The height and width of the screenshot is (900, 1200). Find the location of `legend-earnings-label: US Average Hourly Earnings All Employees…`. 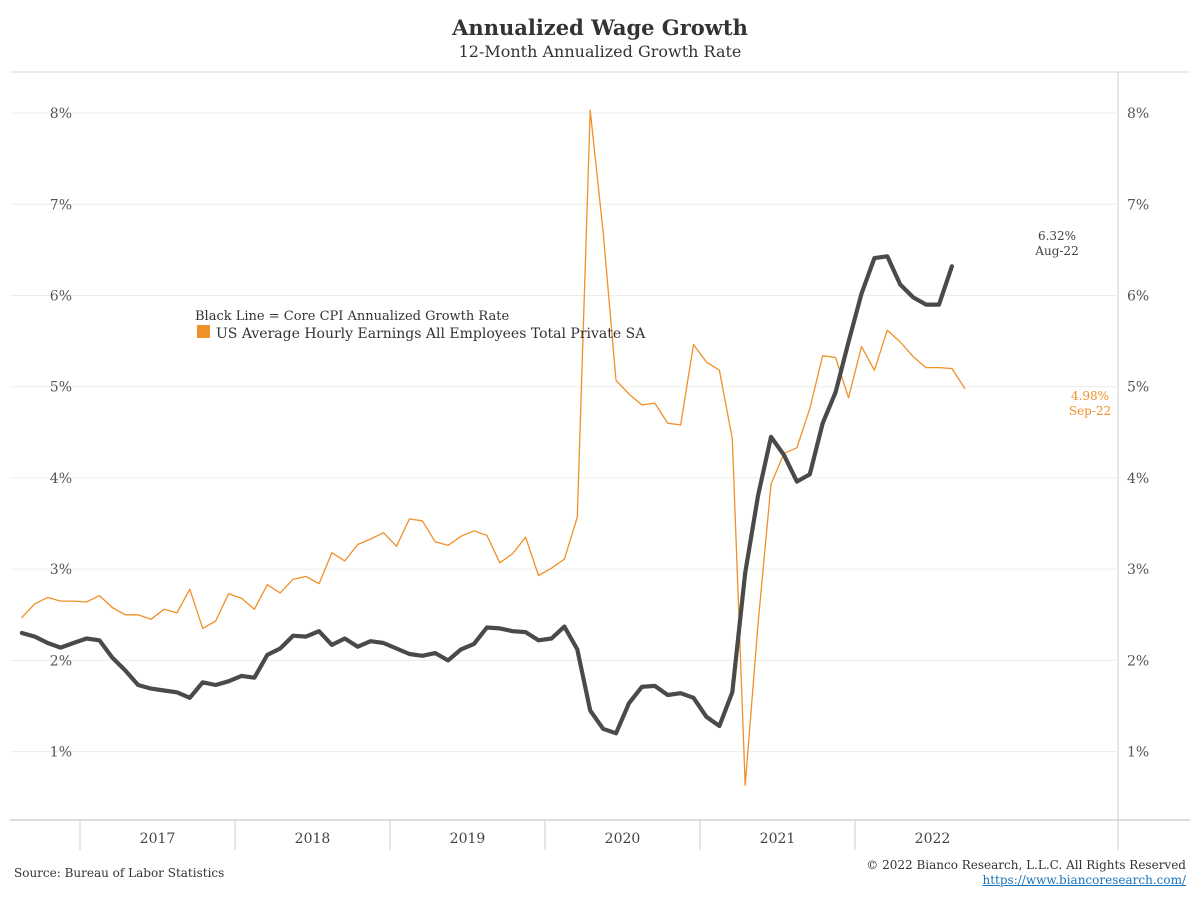

legend-earnings-label: US Average Hourly Earnings All Employees… is located at coordinates (431, 334).